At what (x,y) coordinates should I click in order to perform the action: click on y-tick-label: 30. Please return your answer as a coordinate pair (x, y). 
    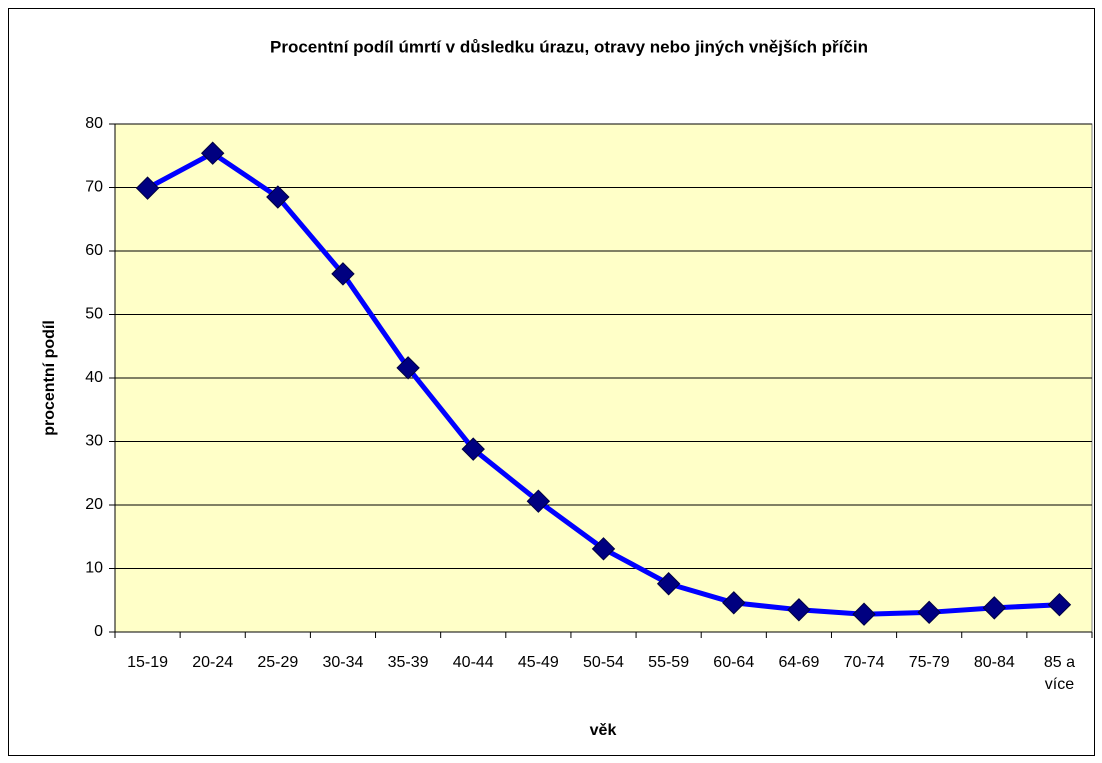
    Looking at the image, I should click on (94, 441).